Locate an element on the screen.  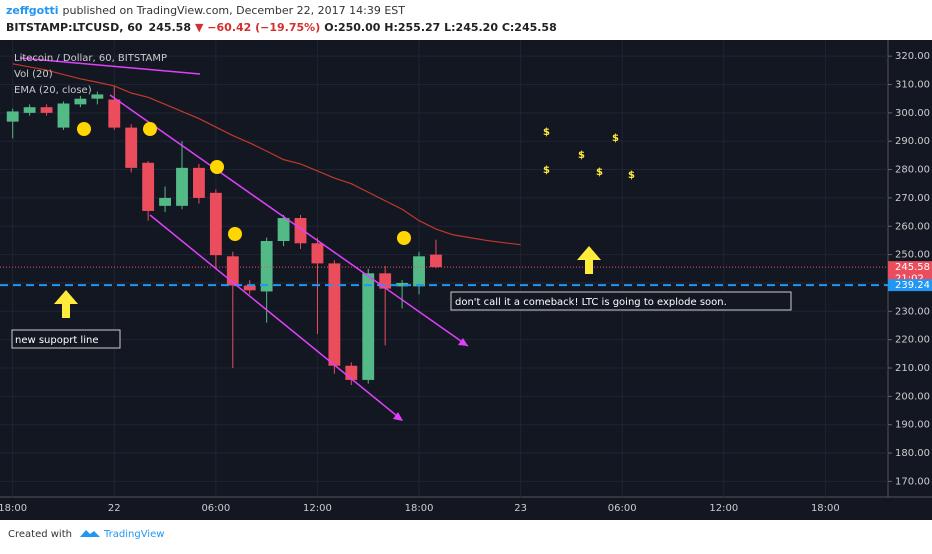
y-tick-label: 200.00 is located at coordinates (912, 396).